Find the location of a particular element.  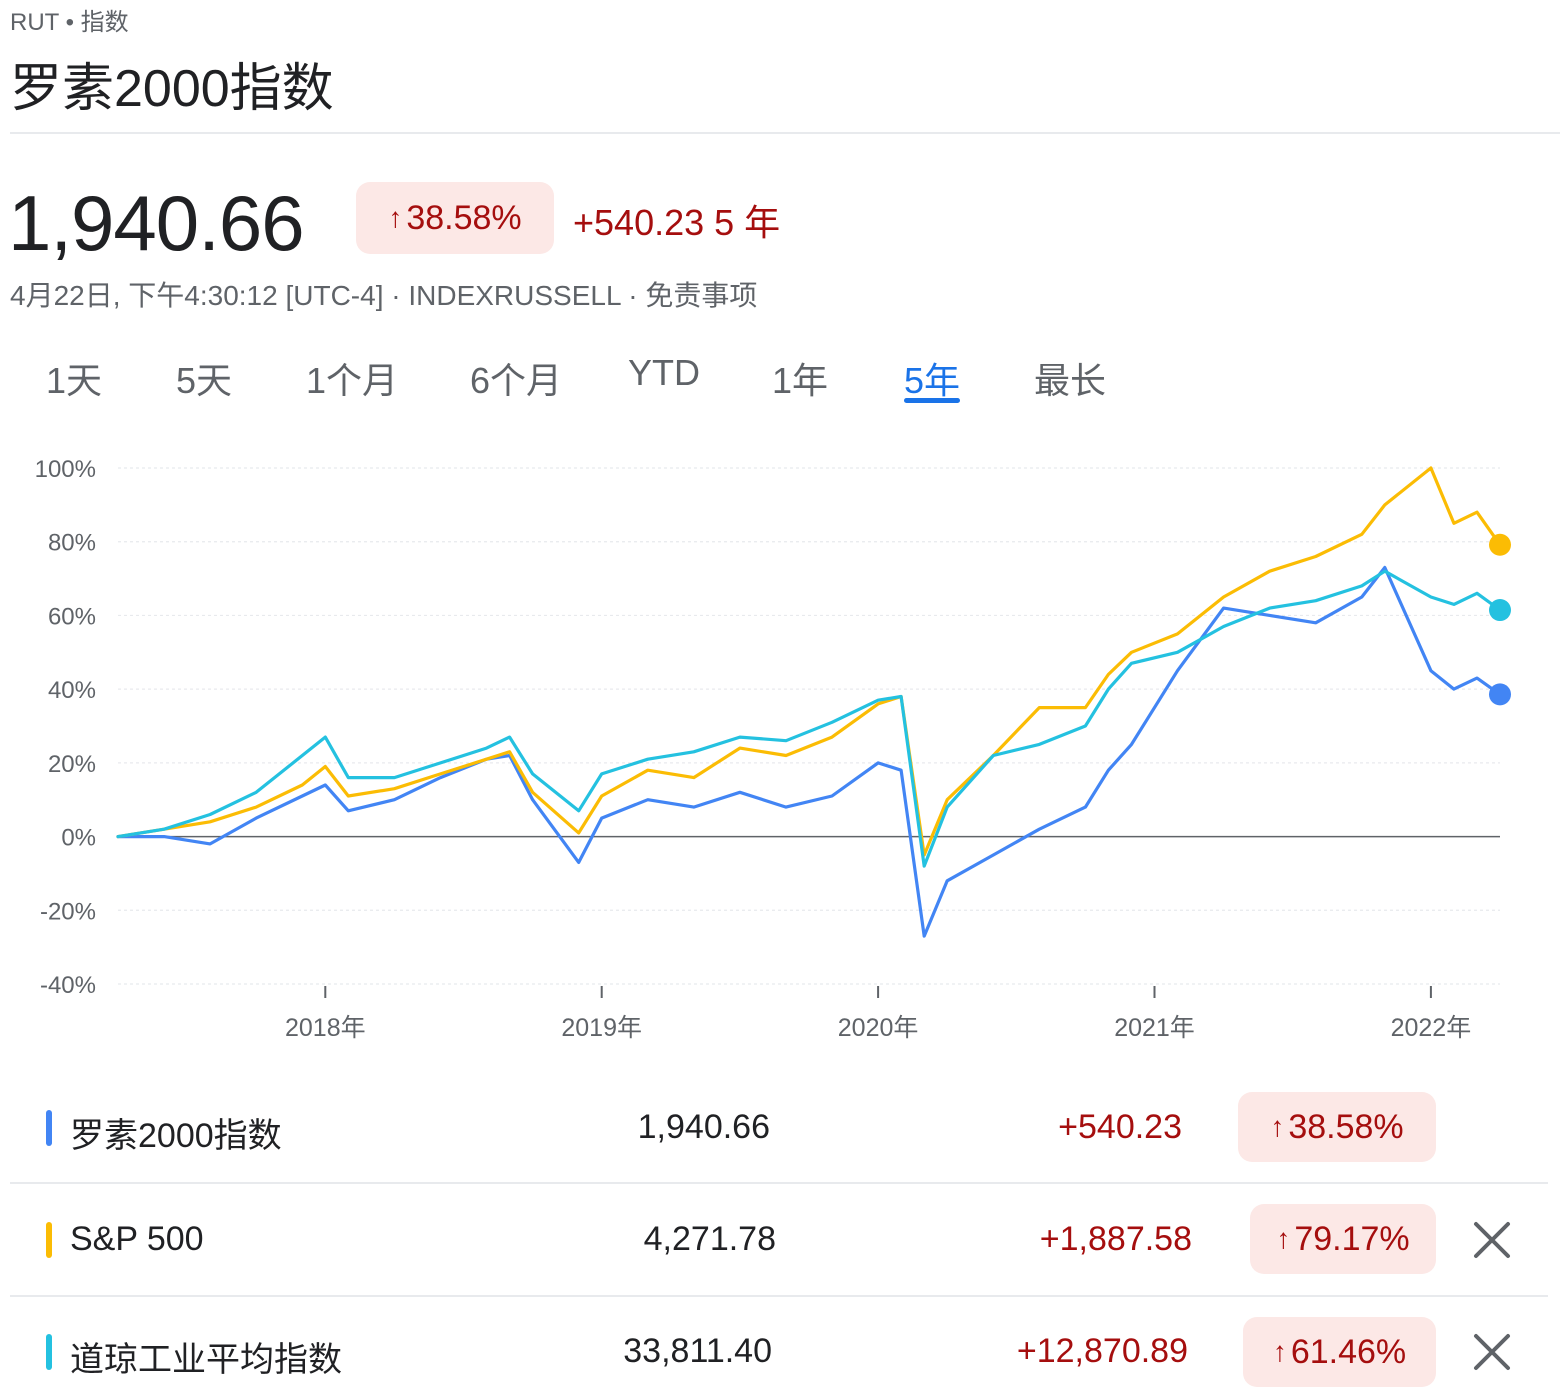

header-divider is located at coordinates (785, 133).